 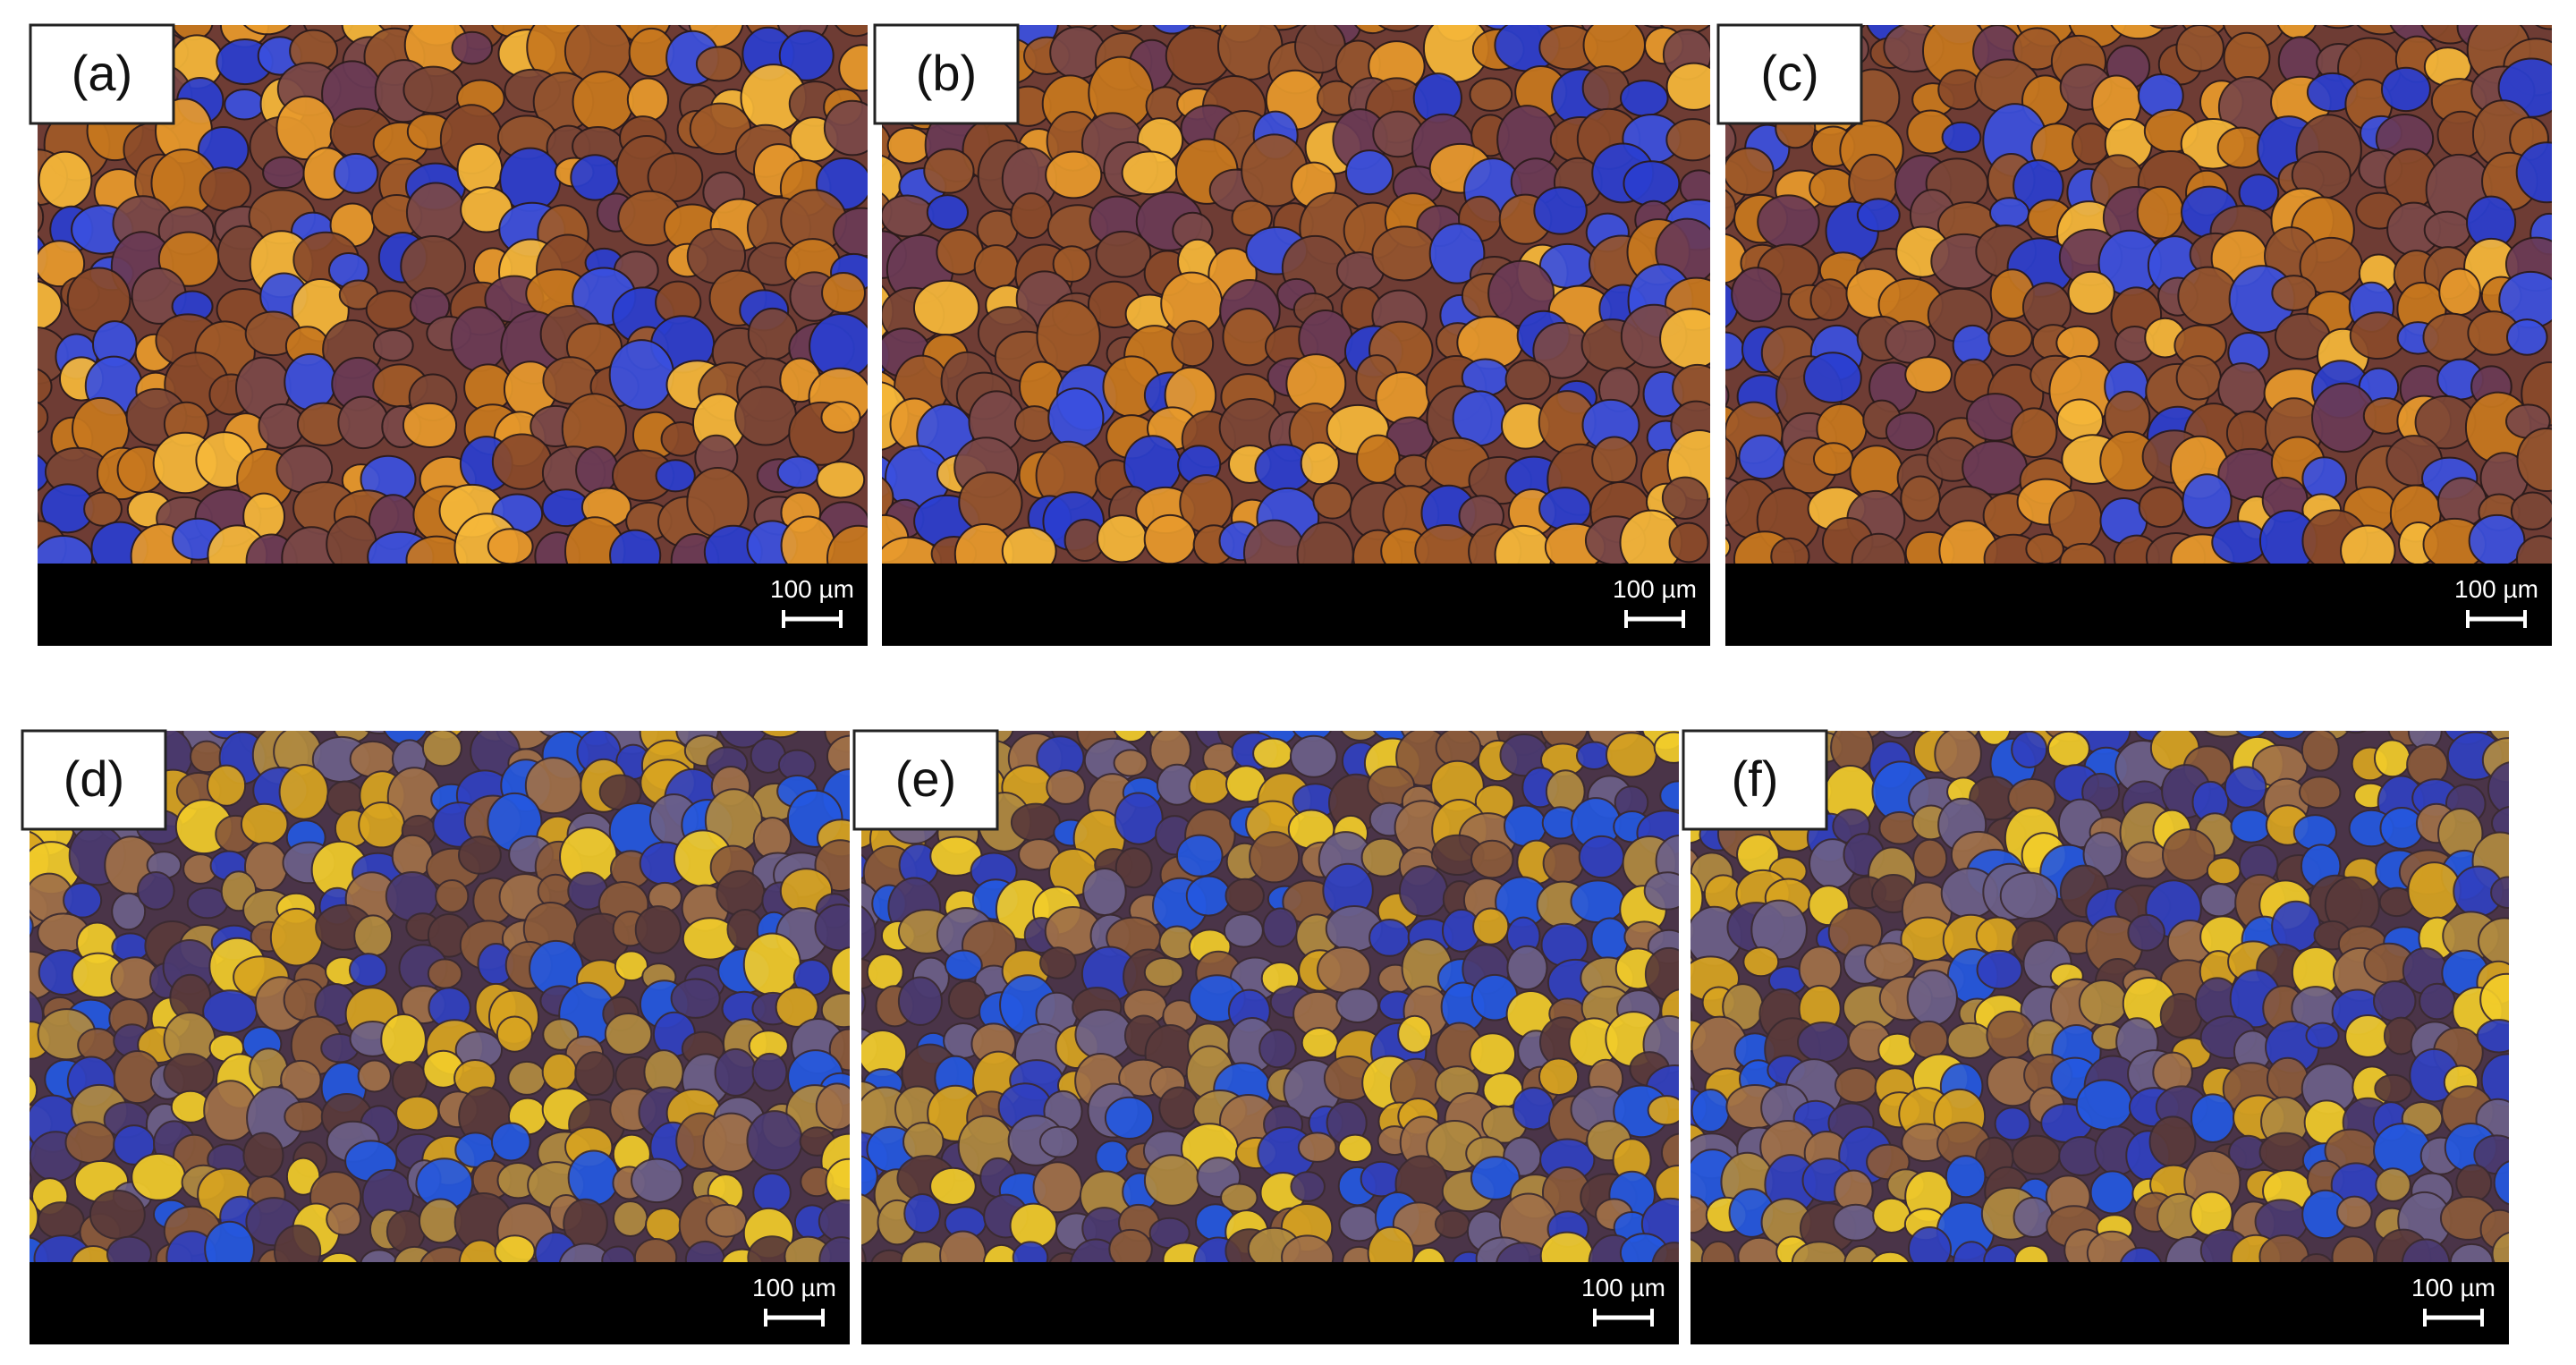 What do you see at coordinates (2138, 294) in the screenshot?
I see `micrograph` at bounding box center [2138, 294].